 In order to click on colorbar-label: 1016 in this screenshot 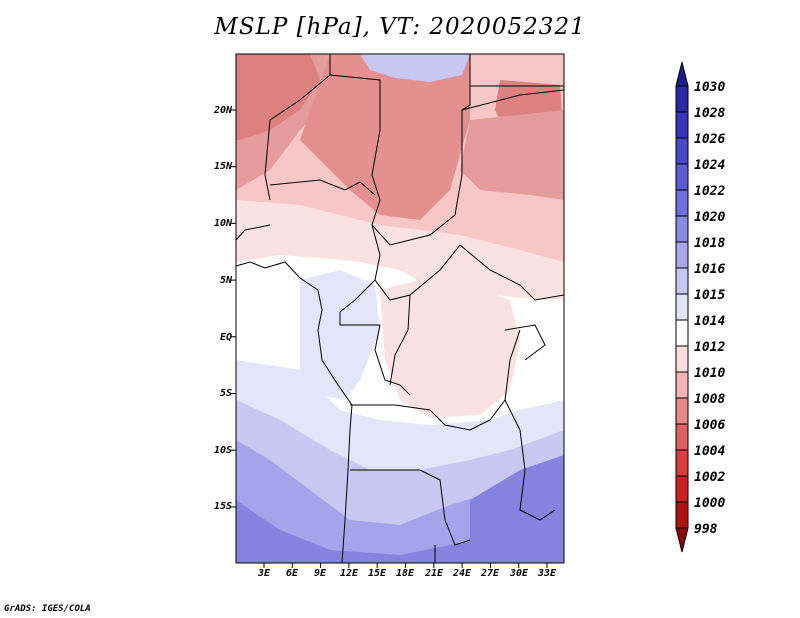, I will do `click(710, 269)`.